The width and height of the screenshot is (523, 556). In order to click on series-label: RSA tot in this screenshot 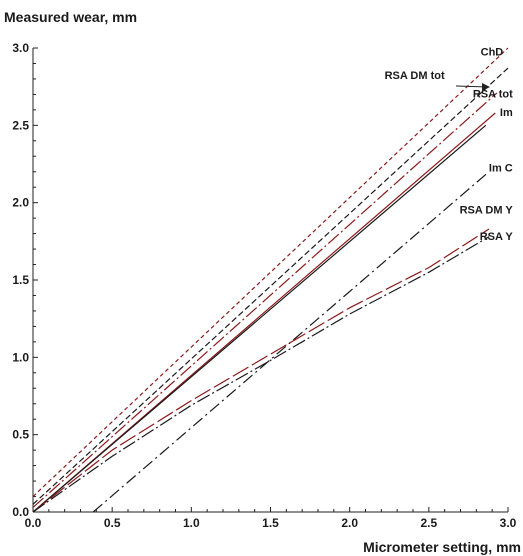, I will do `click(493, 94)`.